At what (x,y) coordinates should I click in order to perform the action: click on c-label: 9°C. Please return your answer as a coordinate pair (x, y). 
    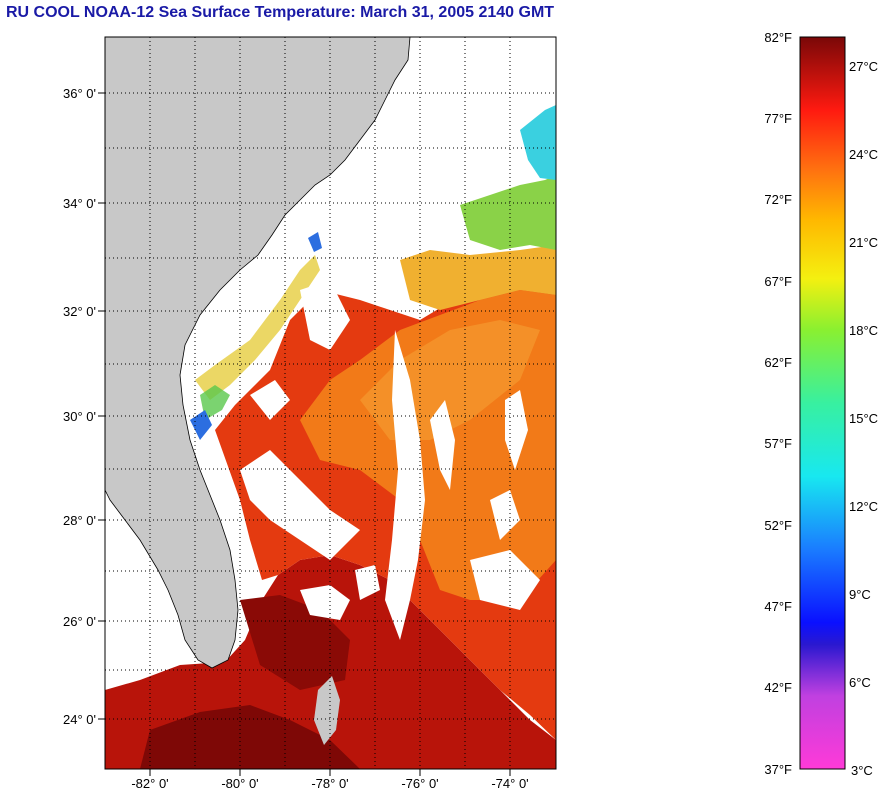
    Looking at the image, I should click on (860, 594).